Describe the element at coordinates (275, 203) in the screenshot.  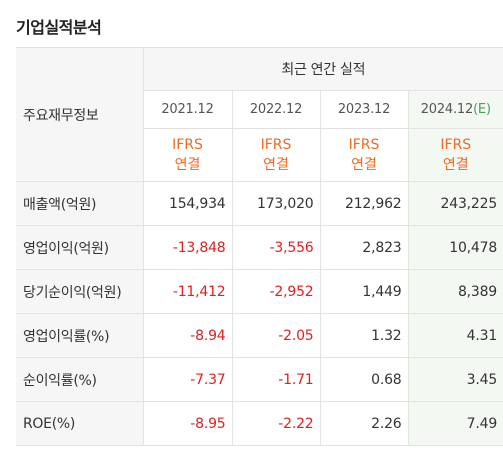
I see `table-cell: 173,020` at that location.